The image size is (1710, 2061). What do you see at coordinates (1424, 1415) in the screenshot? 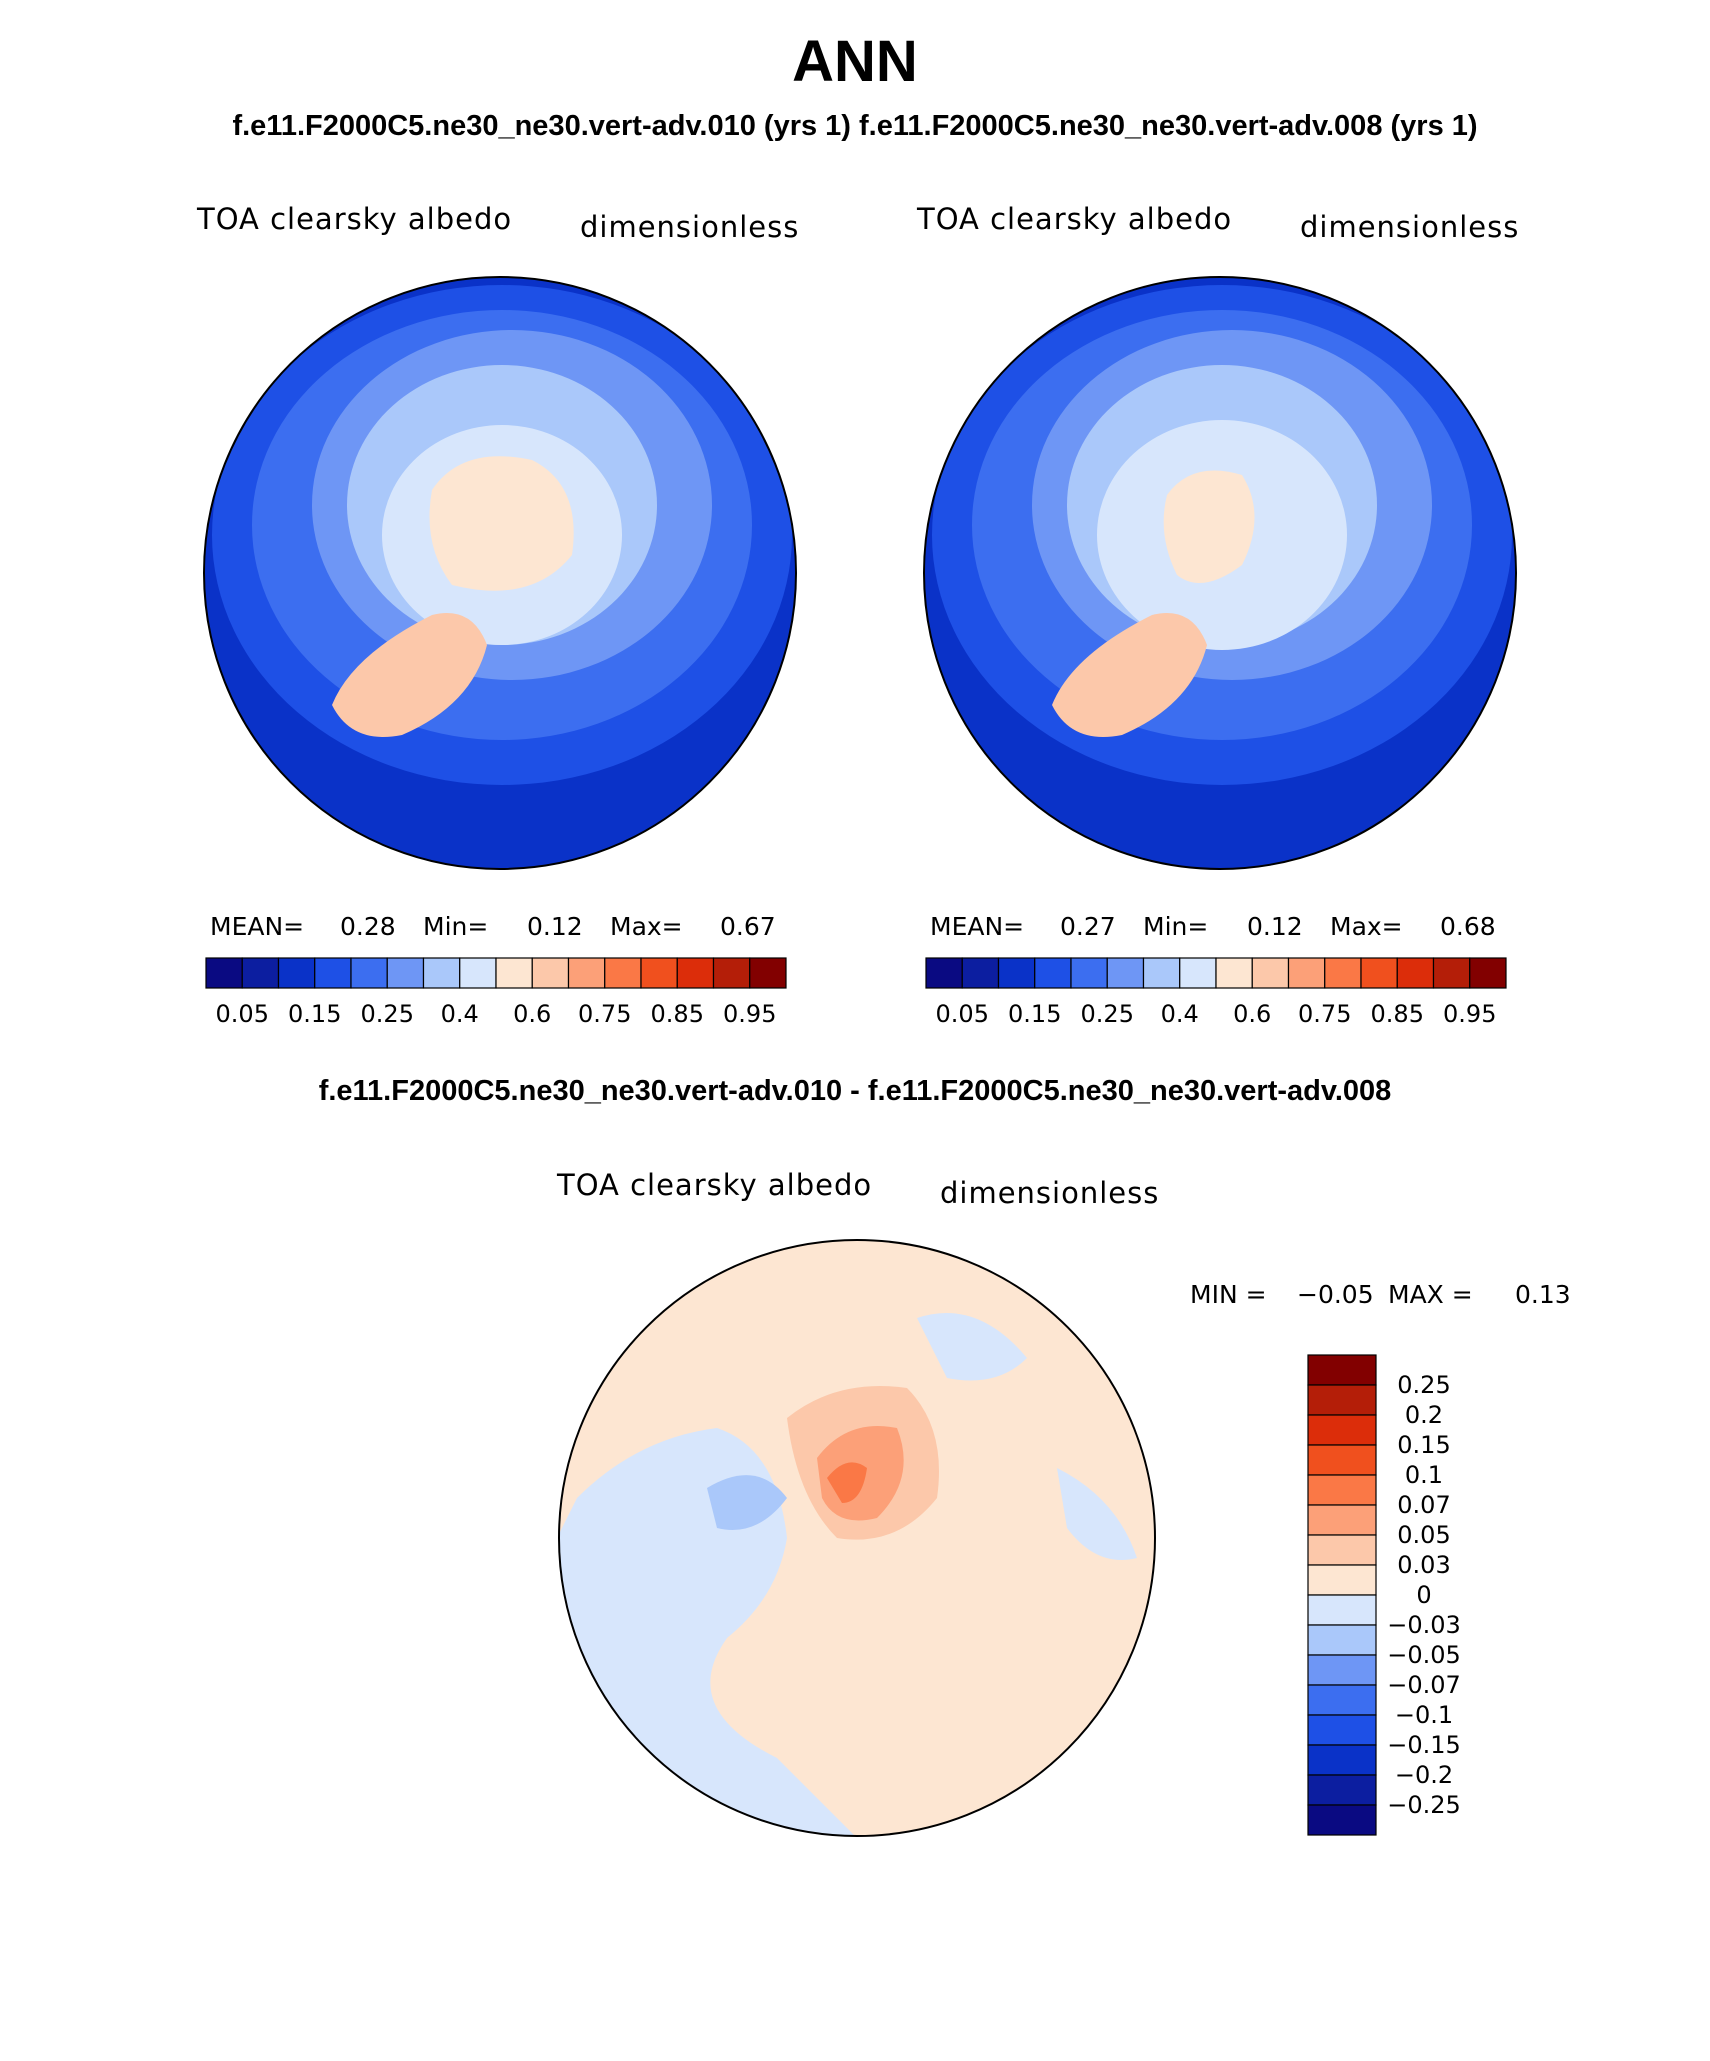
I see `difference-colorbar-tick-label: 0.2` at bounding box center [1424, 1415].